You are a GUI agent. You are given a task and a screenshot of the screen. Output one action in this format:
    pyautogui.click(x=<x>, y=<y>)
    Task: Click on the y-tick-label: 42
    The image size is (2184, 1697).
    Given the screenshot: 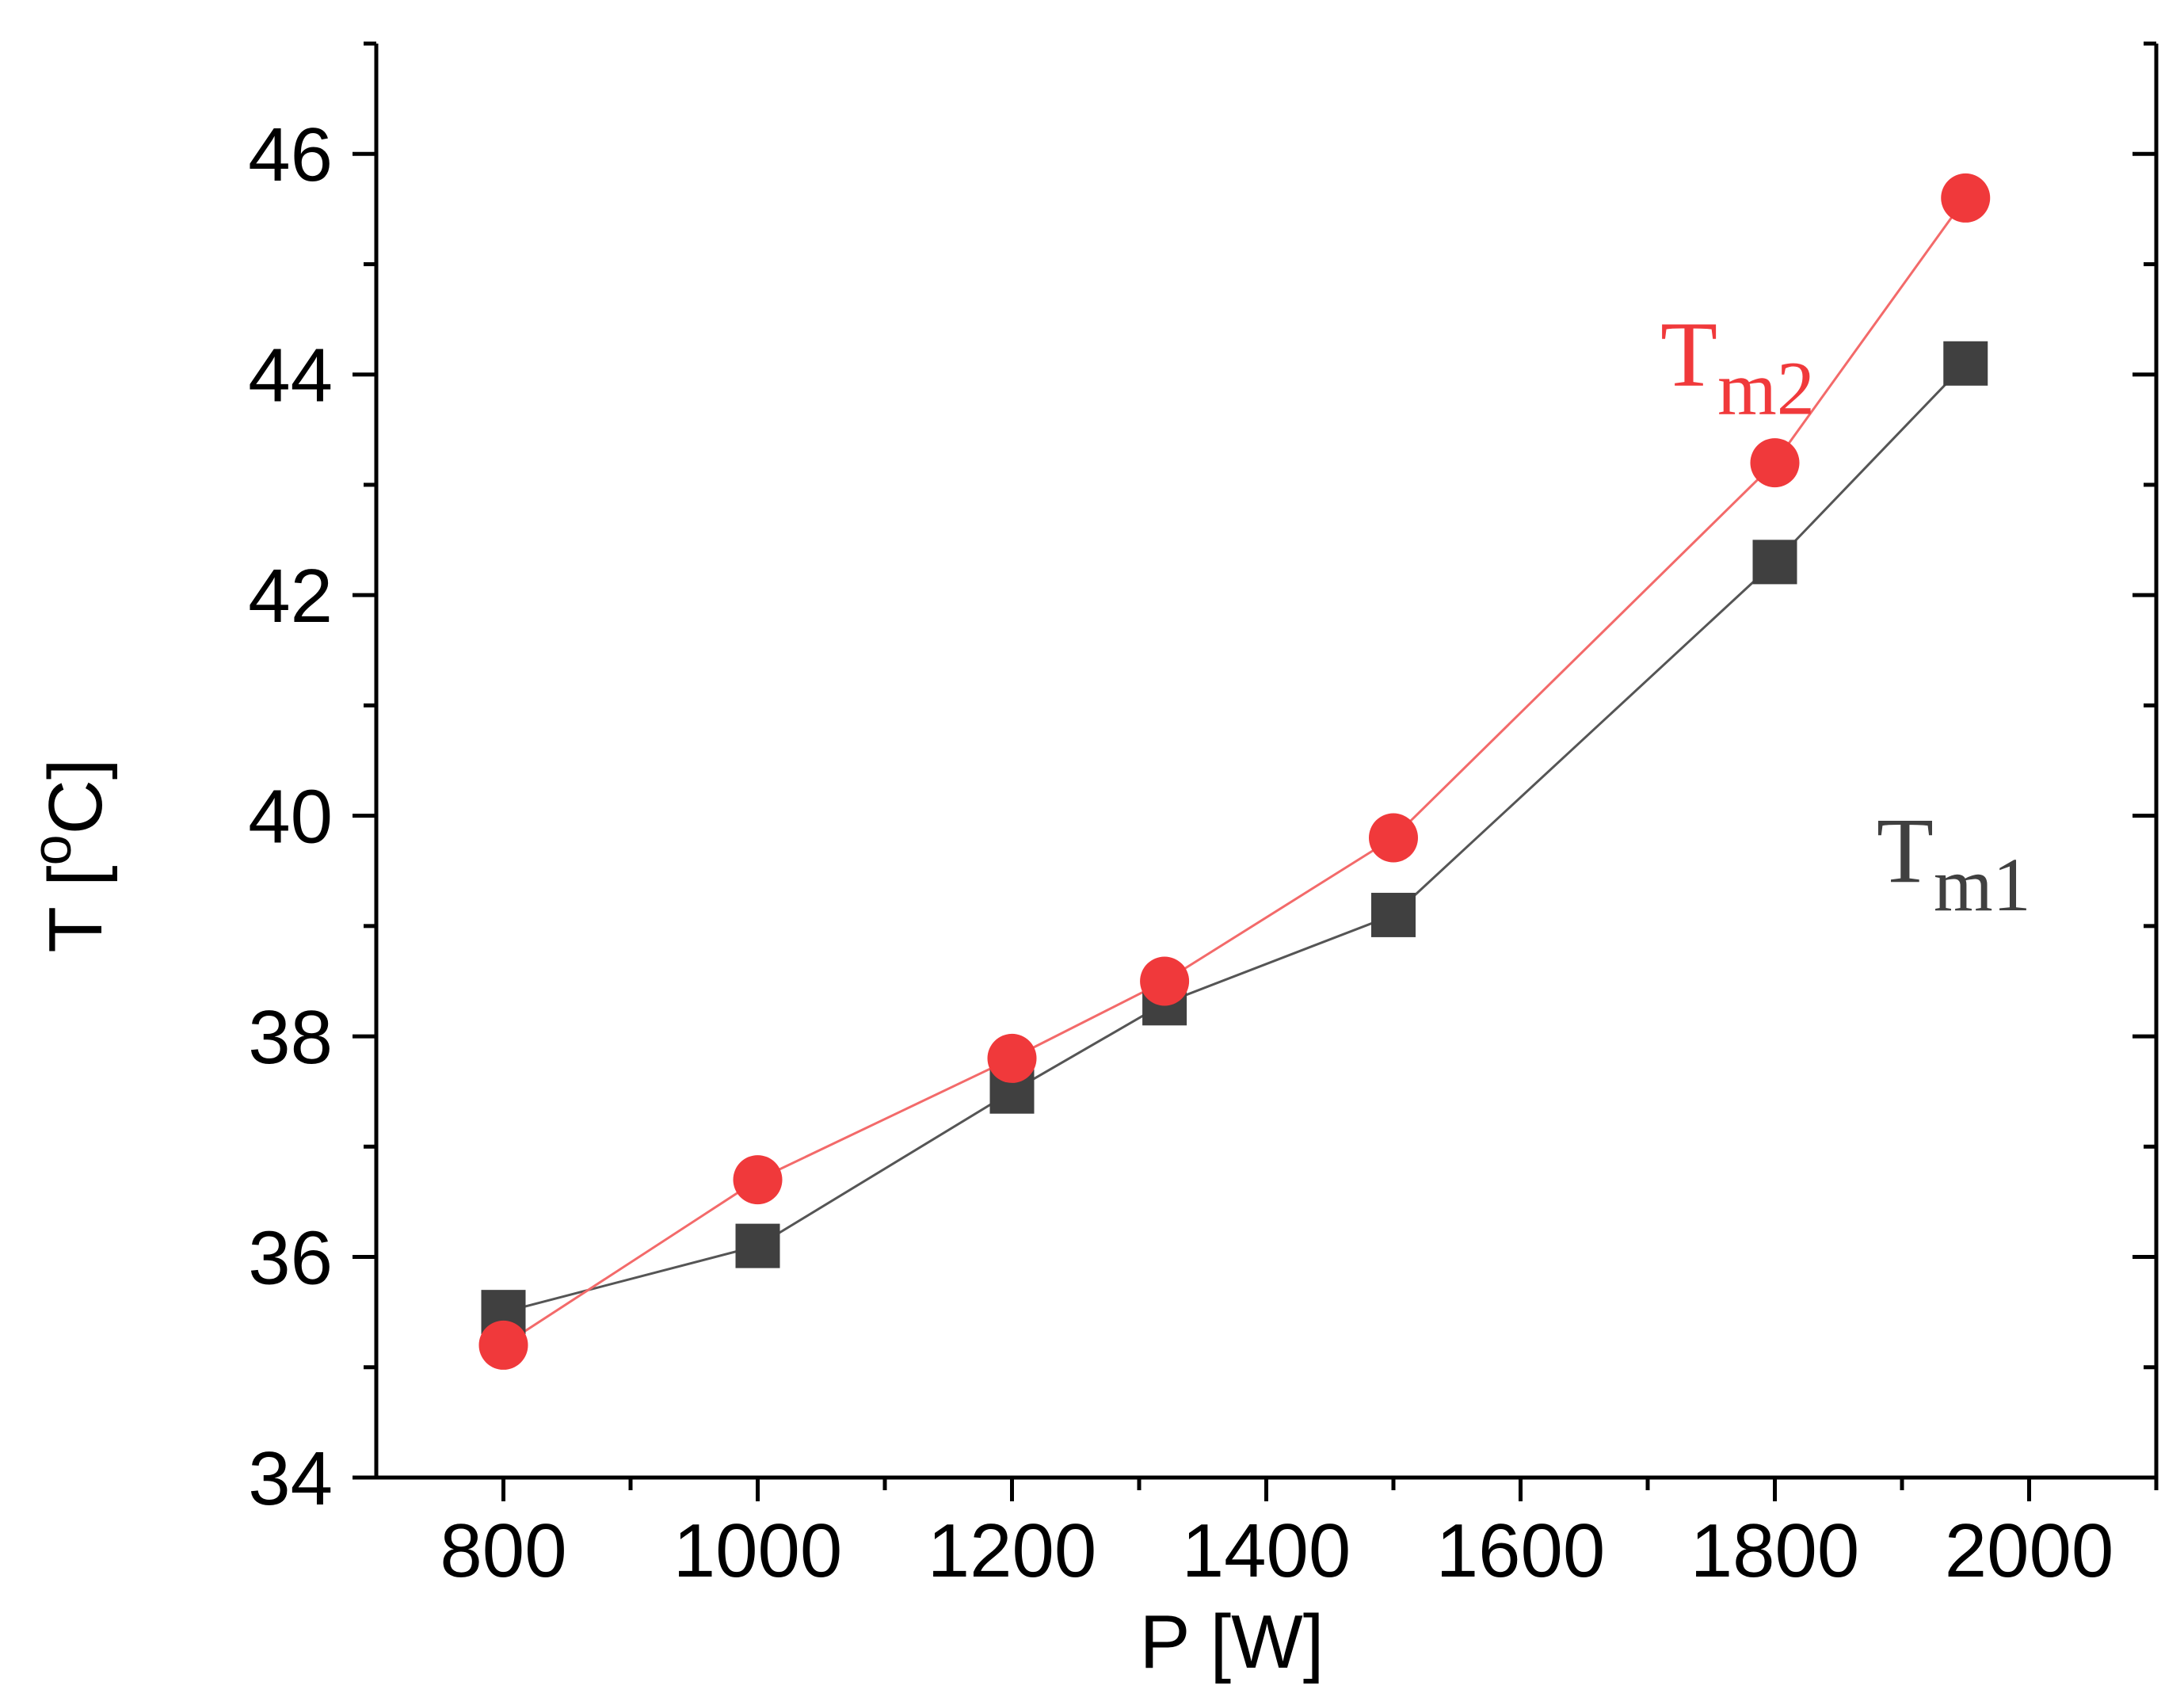 What is the action you would take?
    pyautogui.click(x=290, y=596)
    